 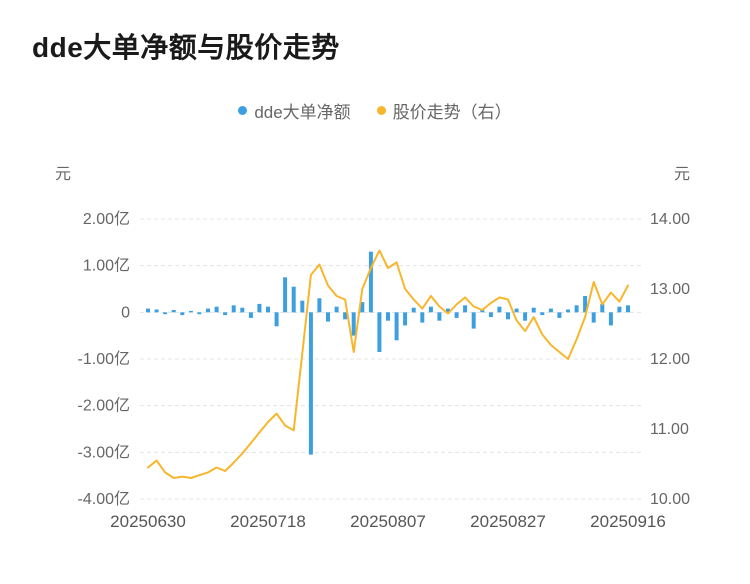 I want to click on right-axis-tick-label: 14.00, so click(x=670, y=219).